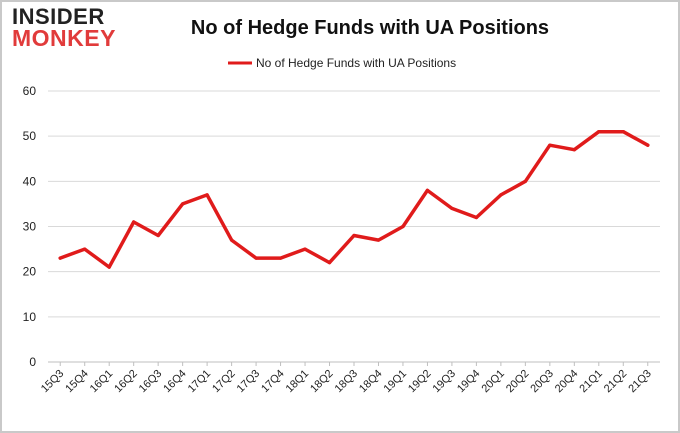 Image resolution: width=680 pixels, height=433 pixels. I want to click on x-tick-label: 16Q2, so click(126, 382).